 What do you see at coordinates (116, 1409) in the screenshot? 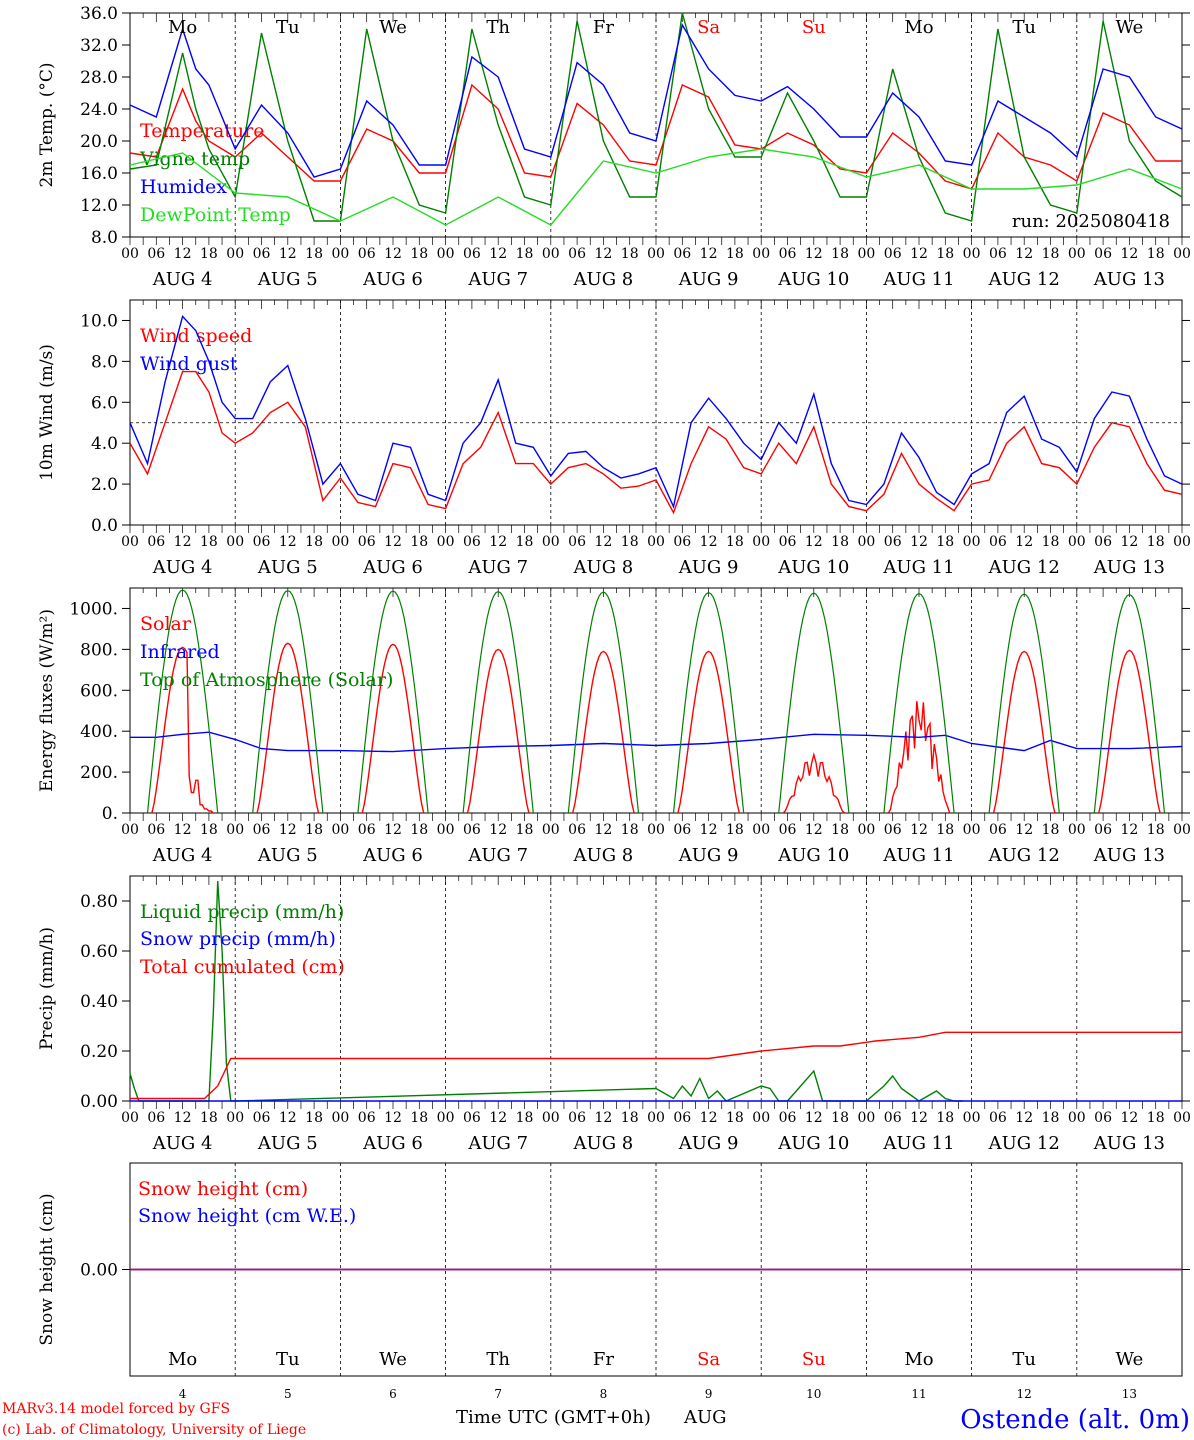
I see `model-credit: MARv3.14 model forced by GFS` at bounding box center [116, 1409].